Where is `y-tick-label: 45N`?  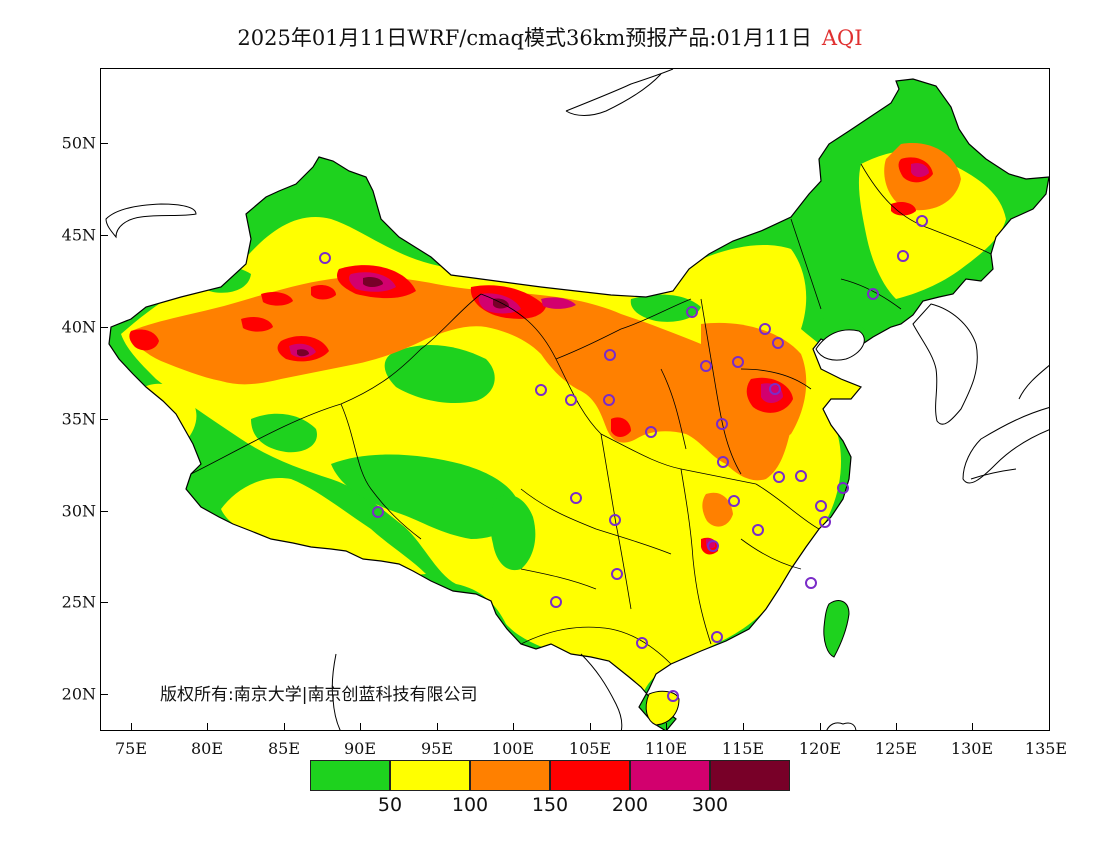
y-tick-label: 45N is located at coordinates (78, 235).